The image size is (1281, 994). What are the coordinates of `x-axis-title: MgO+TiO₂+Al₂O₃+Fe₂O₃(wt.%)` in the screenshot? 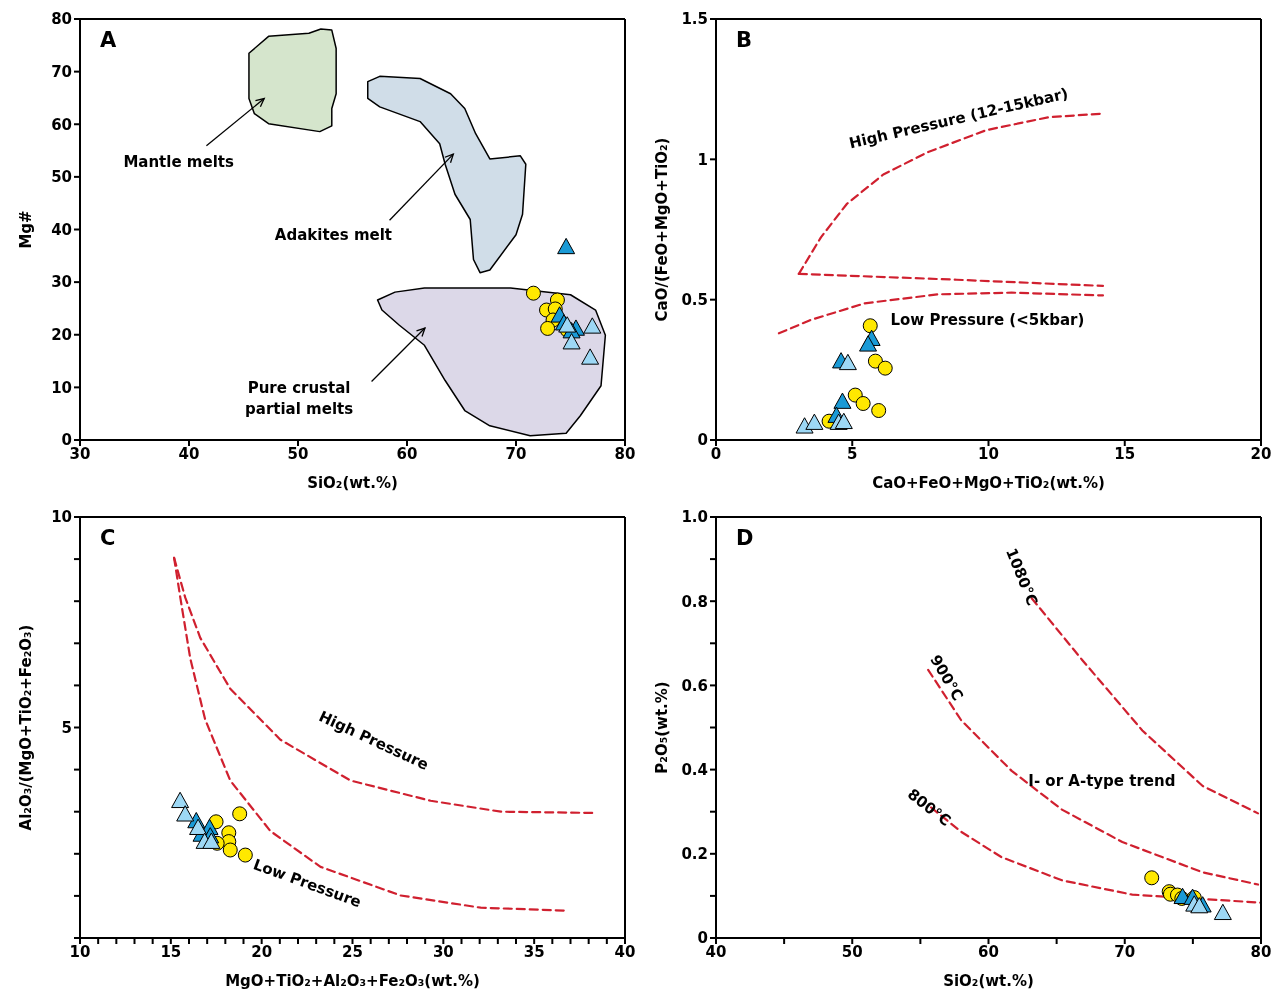 It's located at (352, 981).